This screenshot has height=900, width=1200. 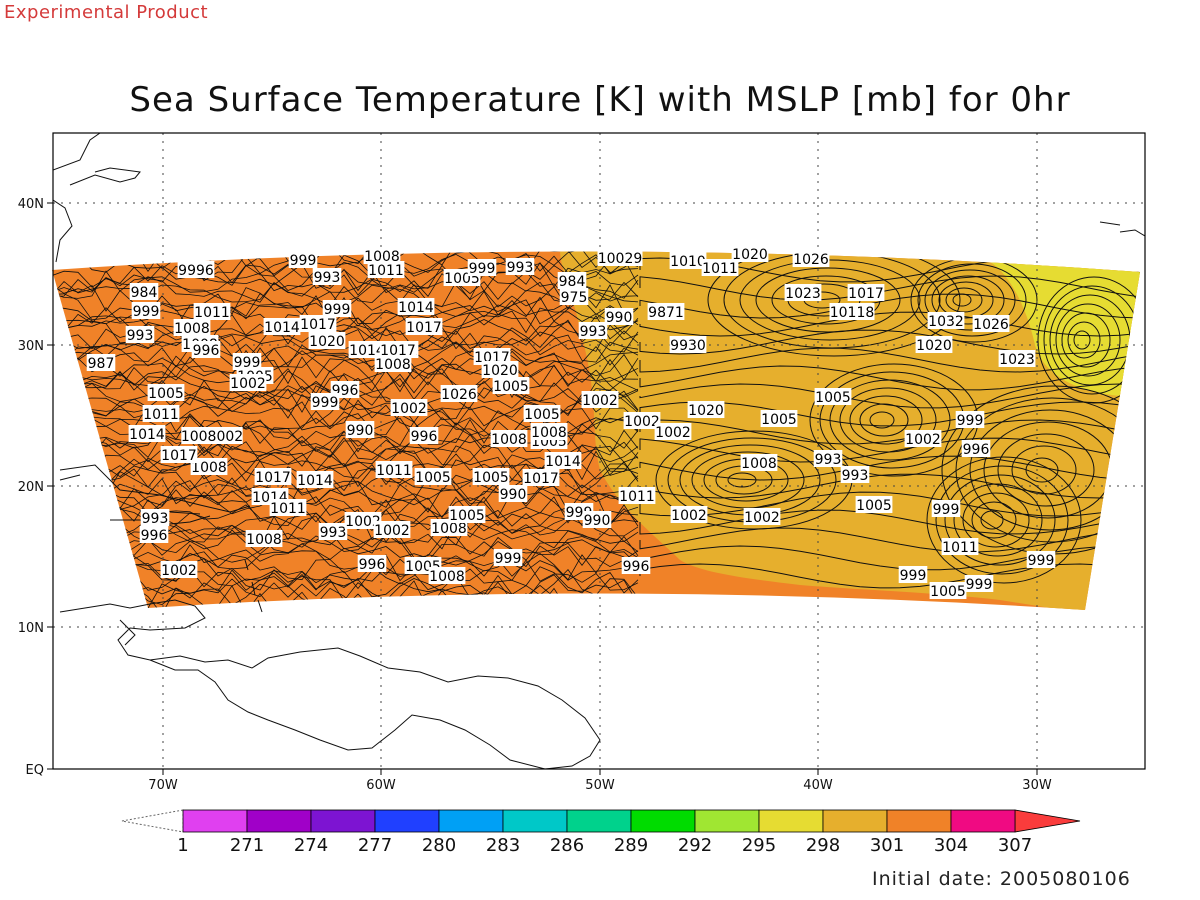 What do you see at coordinates (688, 262) in the screenshot?
I see `svg-text: 1010` at bounding box center [688, 262].